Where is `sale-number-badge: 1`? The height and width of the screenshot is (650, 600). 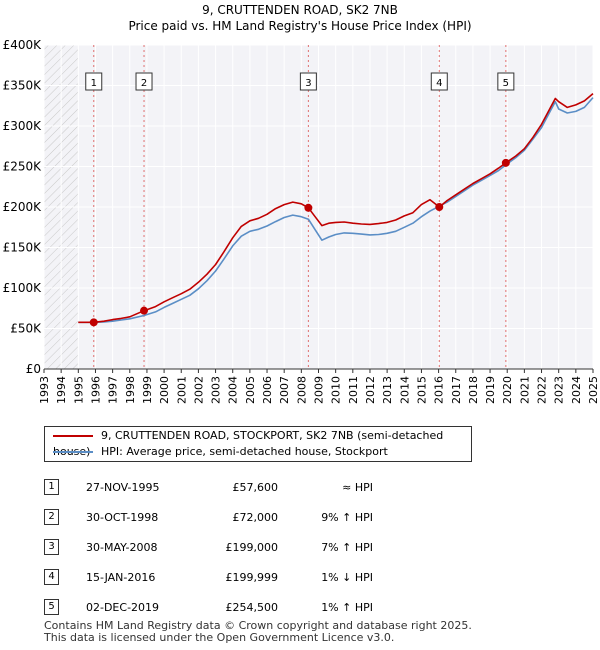
sale-number-badge: 1 is located at coordinates (51, 487).